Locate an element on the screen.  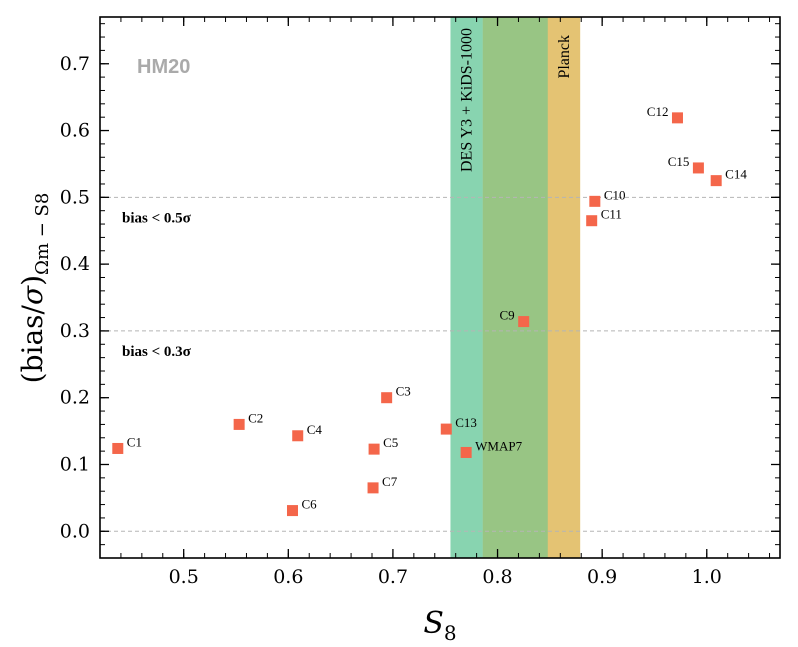
point-c4 is located at coordinates (298, 436).